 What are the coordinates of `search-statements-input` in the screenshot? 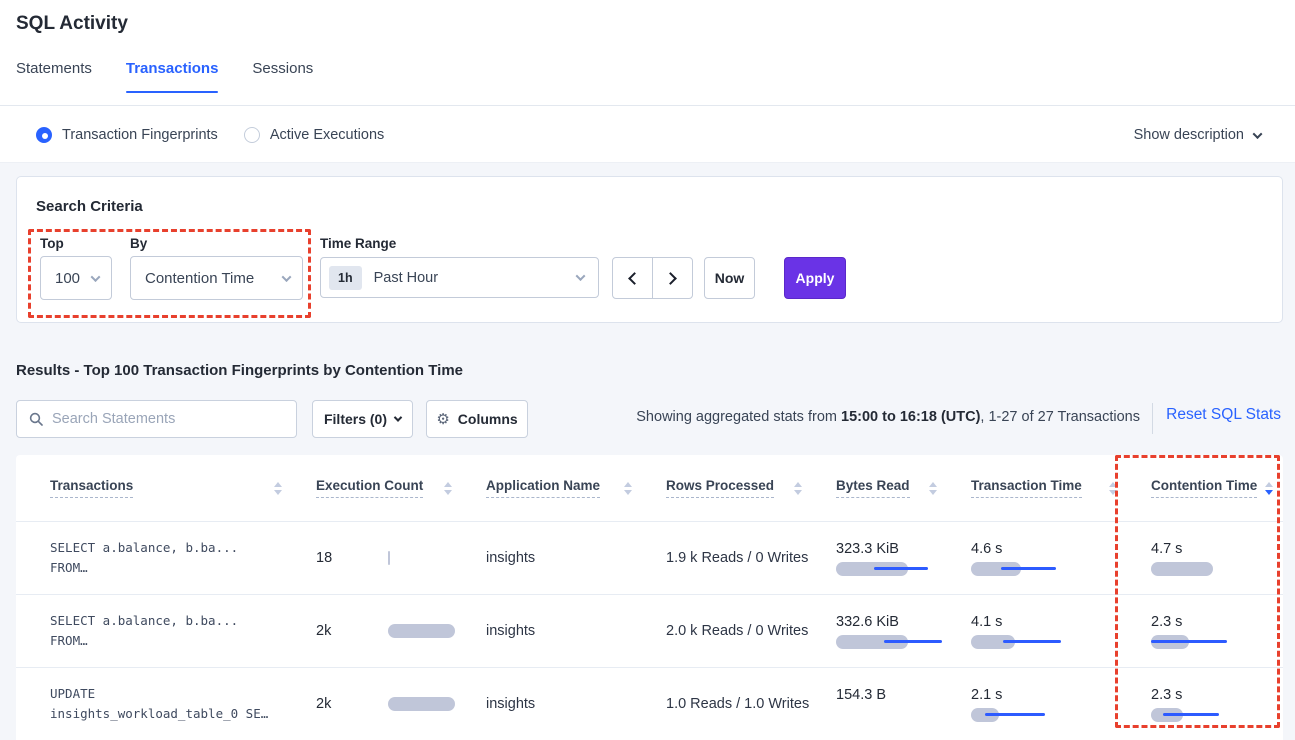 It's located at (168, 419).